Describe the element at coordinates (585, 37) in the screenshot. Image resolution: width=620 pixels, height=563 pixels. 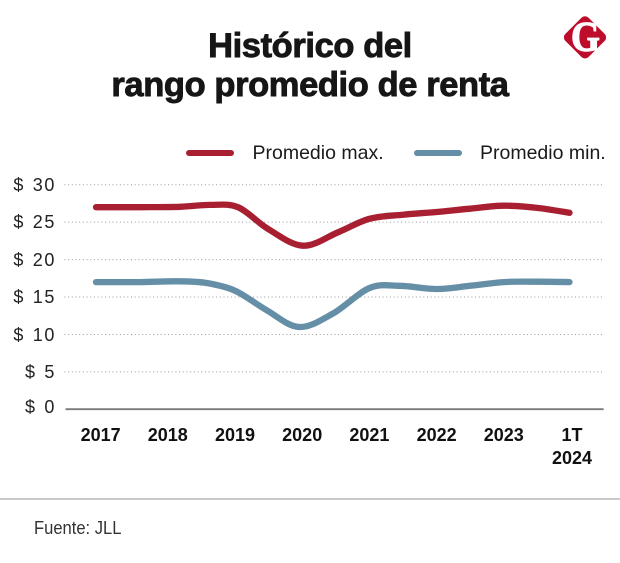
I see `svg-text: G` at that location.